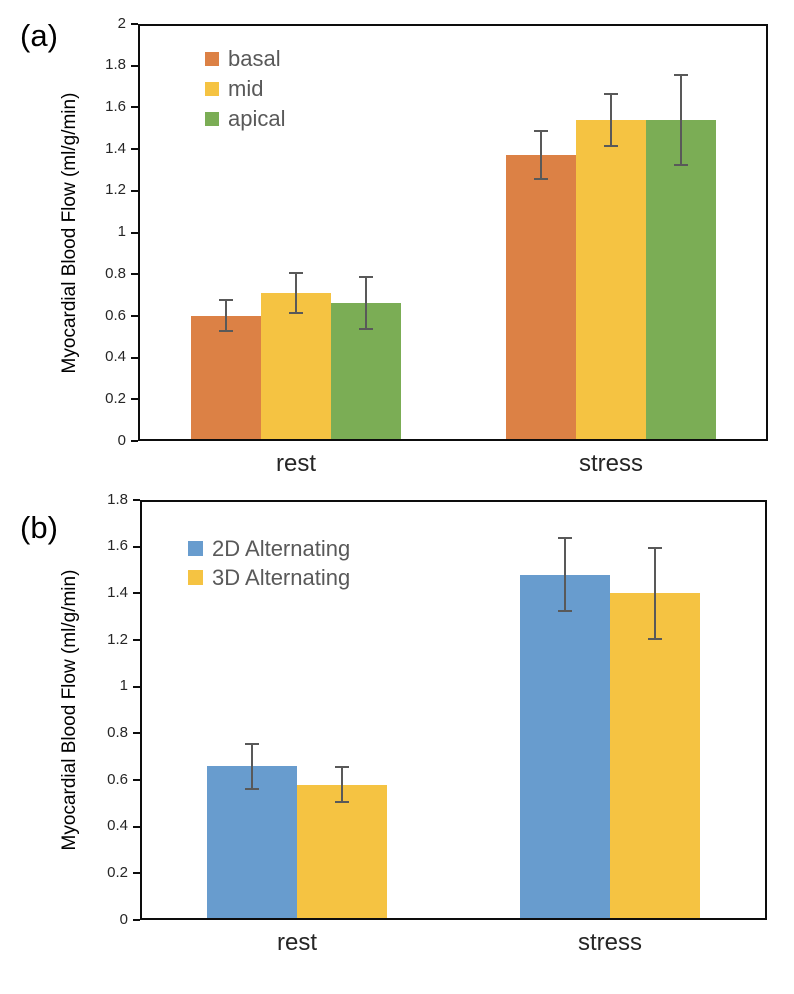 The image size is (794, 994). Describe the element at coordinates (245, 119) in the screenshot. I see `legend-item: apical` at that location.